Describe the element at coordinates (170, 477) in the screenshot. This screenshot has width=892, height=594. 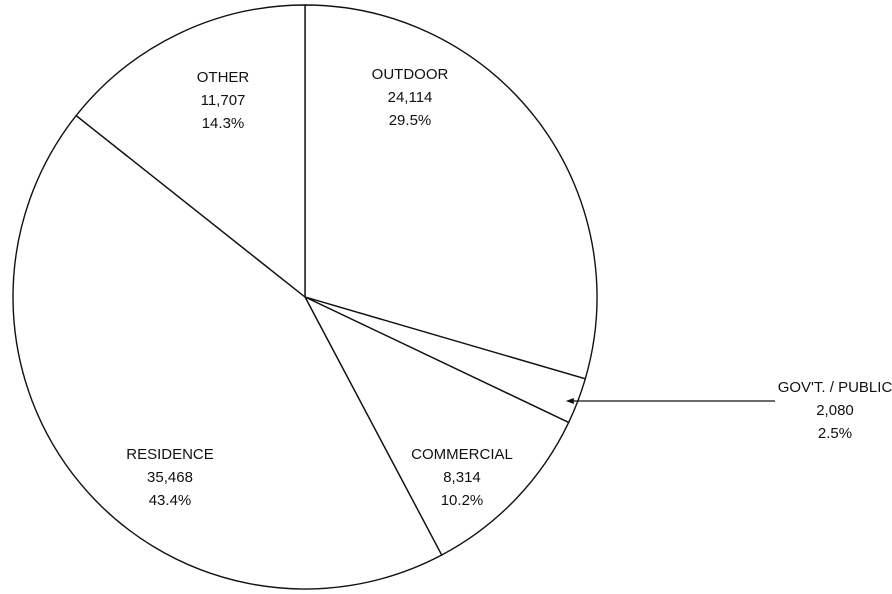
I see `slice-count: 35,468` at that location.